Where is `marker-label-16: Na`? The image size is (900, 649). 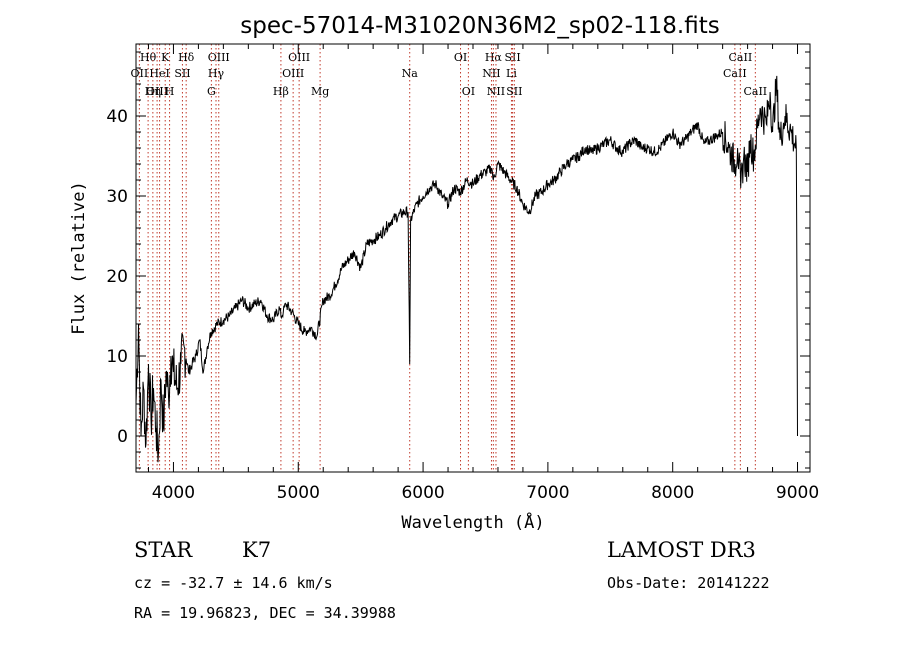
marker-label-16: Na is located at coordinates (410, 73).